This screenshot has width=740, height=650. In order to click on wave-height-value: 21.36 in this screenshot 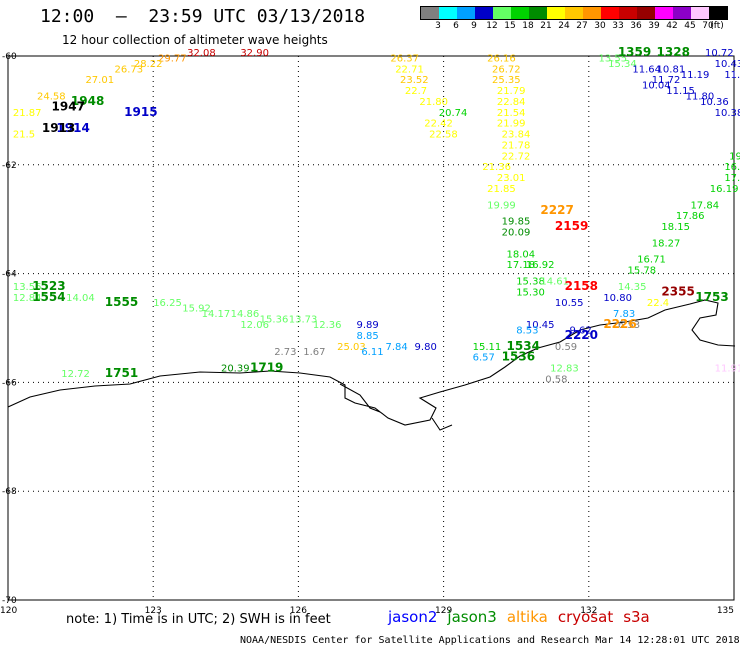, I will do `click(496, 167)`.